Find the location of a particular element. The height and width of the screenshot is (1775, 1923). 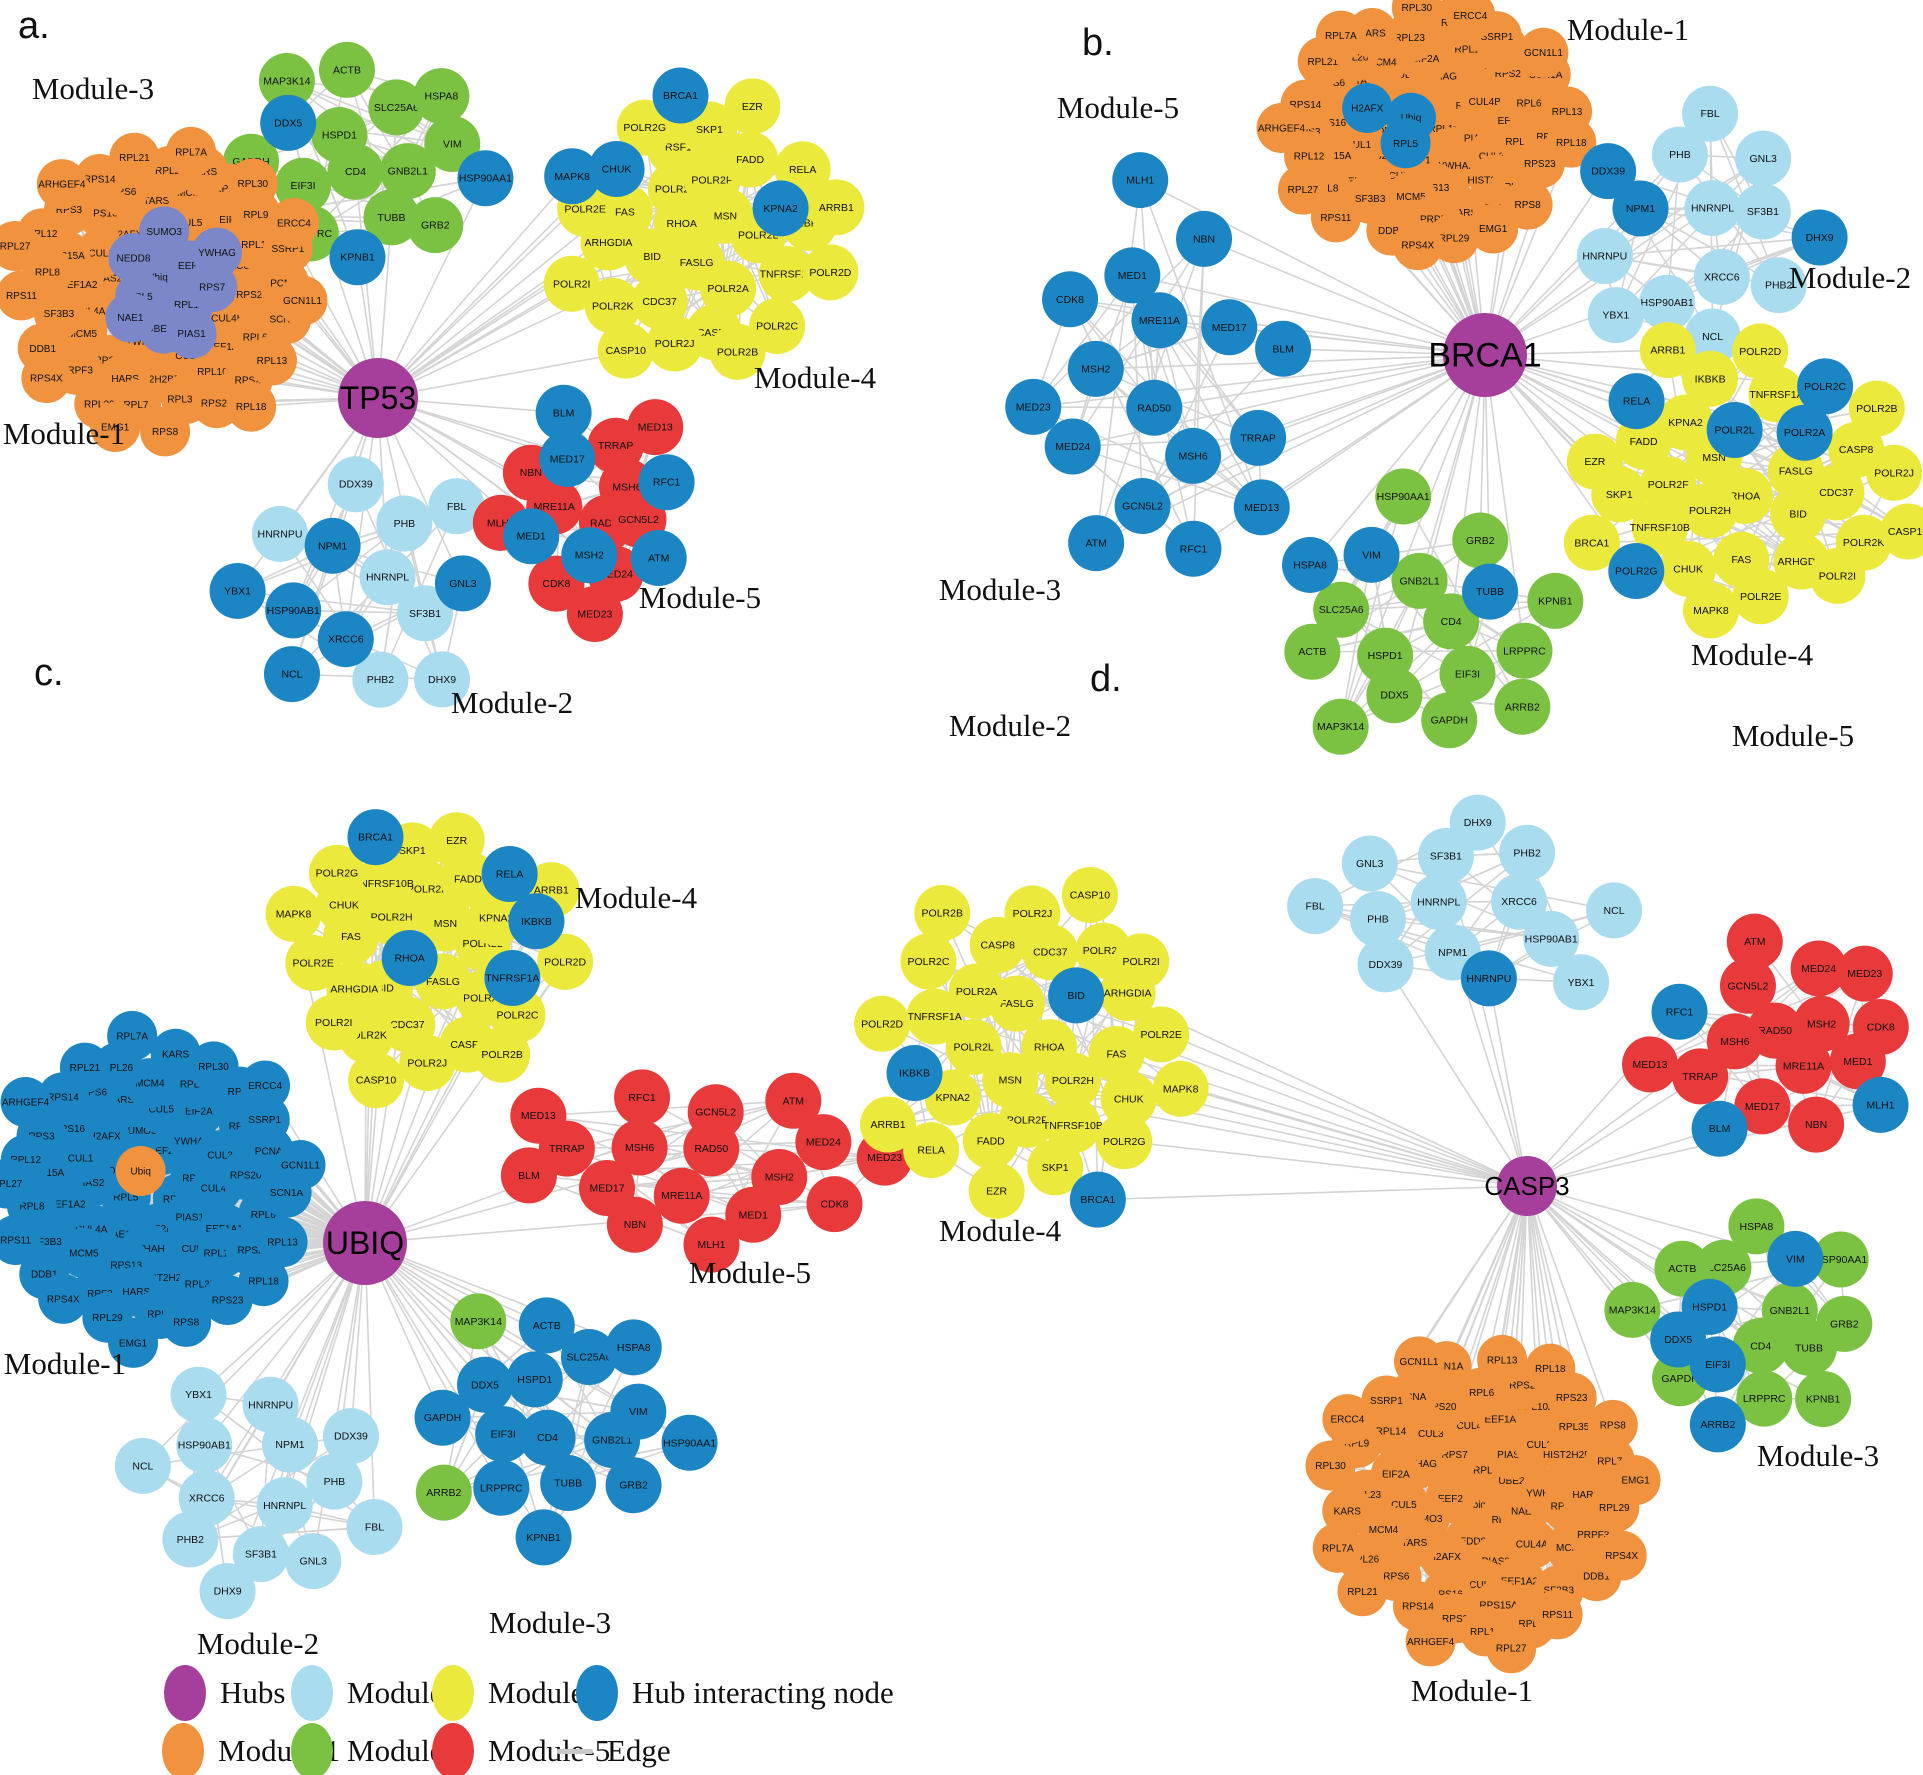

svg-text: TUBB is located at coordinates (568, 1484).